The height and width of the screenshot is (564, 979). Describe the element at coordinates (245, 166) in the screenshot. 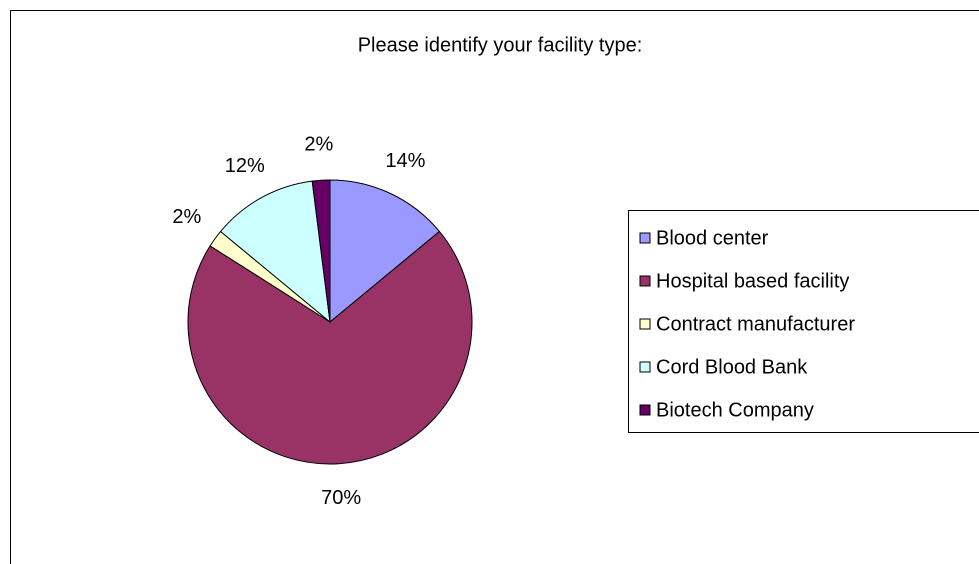

I see `data-label: 12%` at that location.